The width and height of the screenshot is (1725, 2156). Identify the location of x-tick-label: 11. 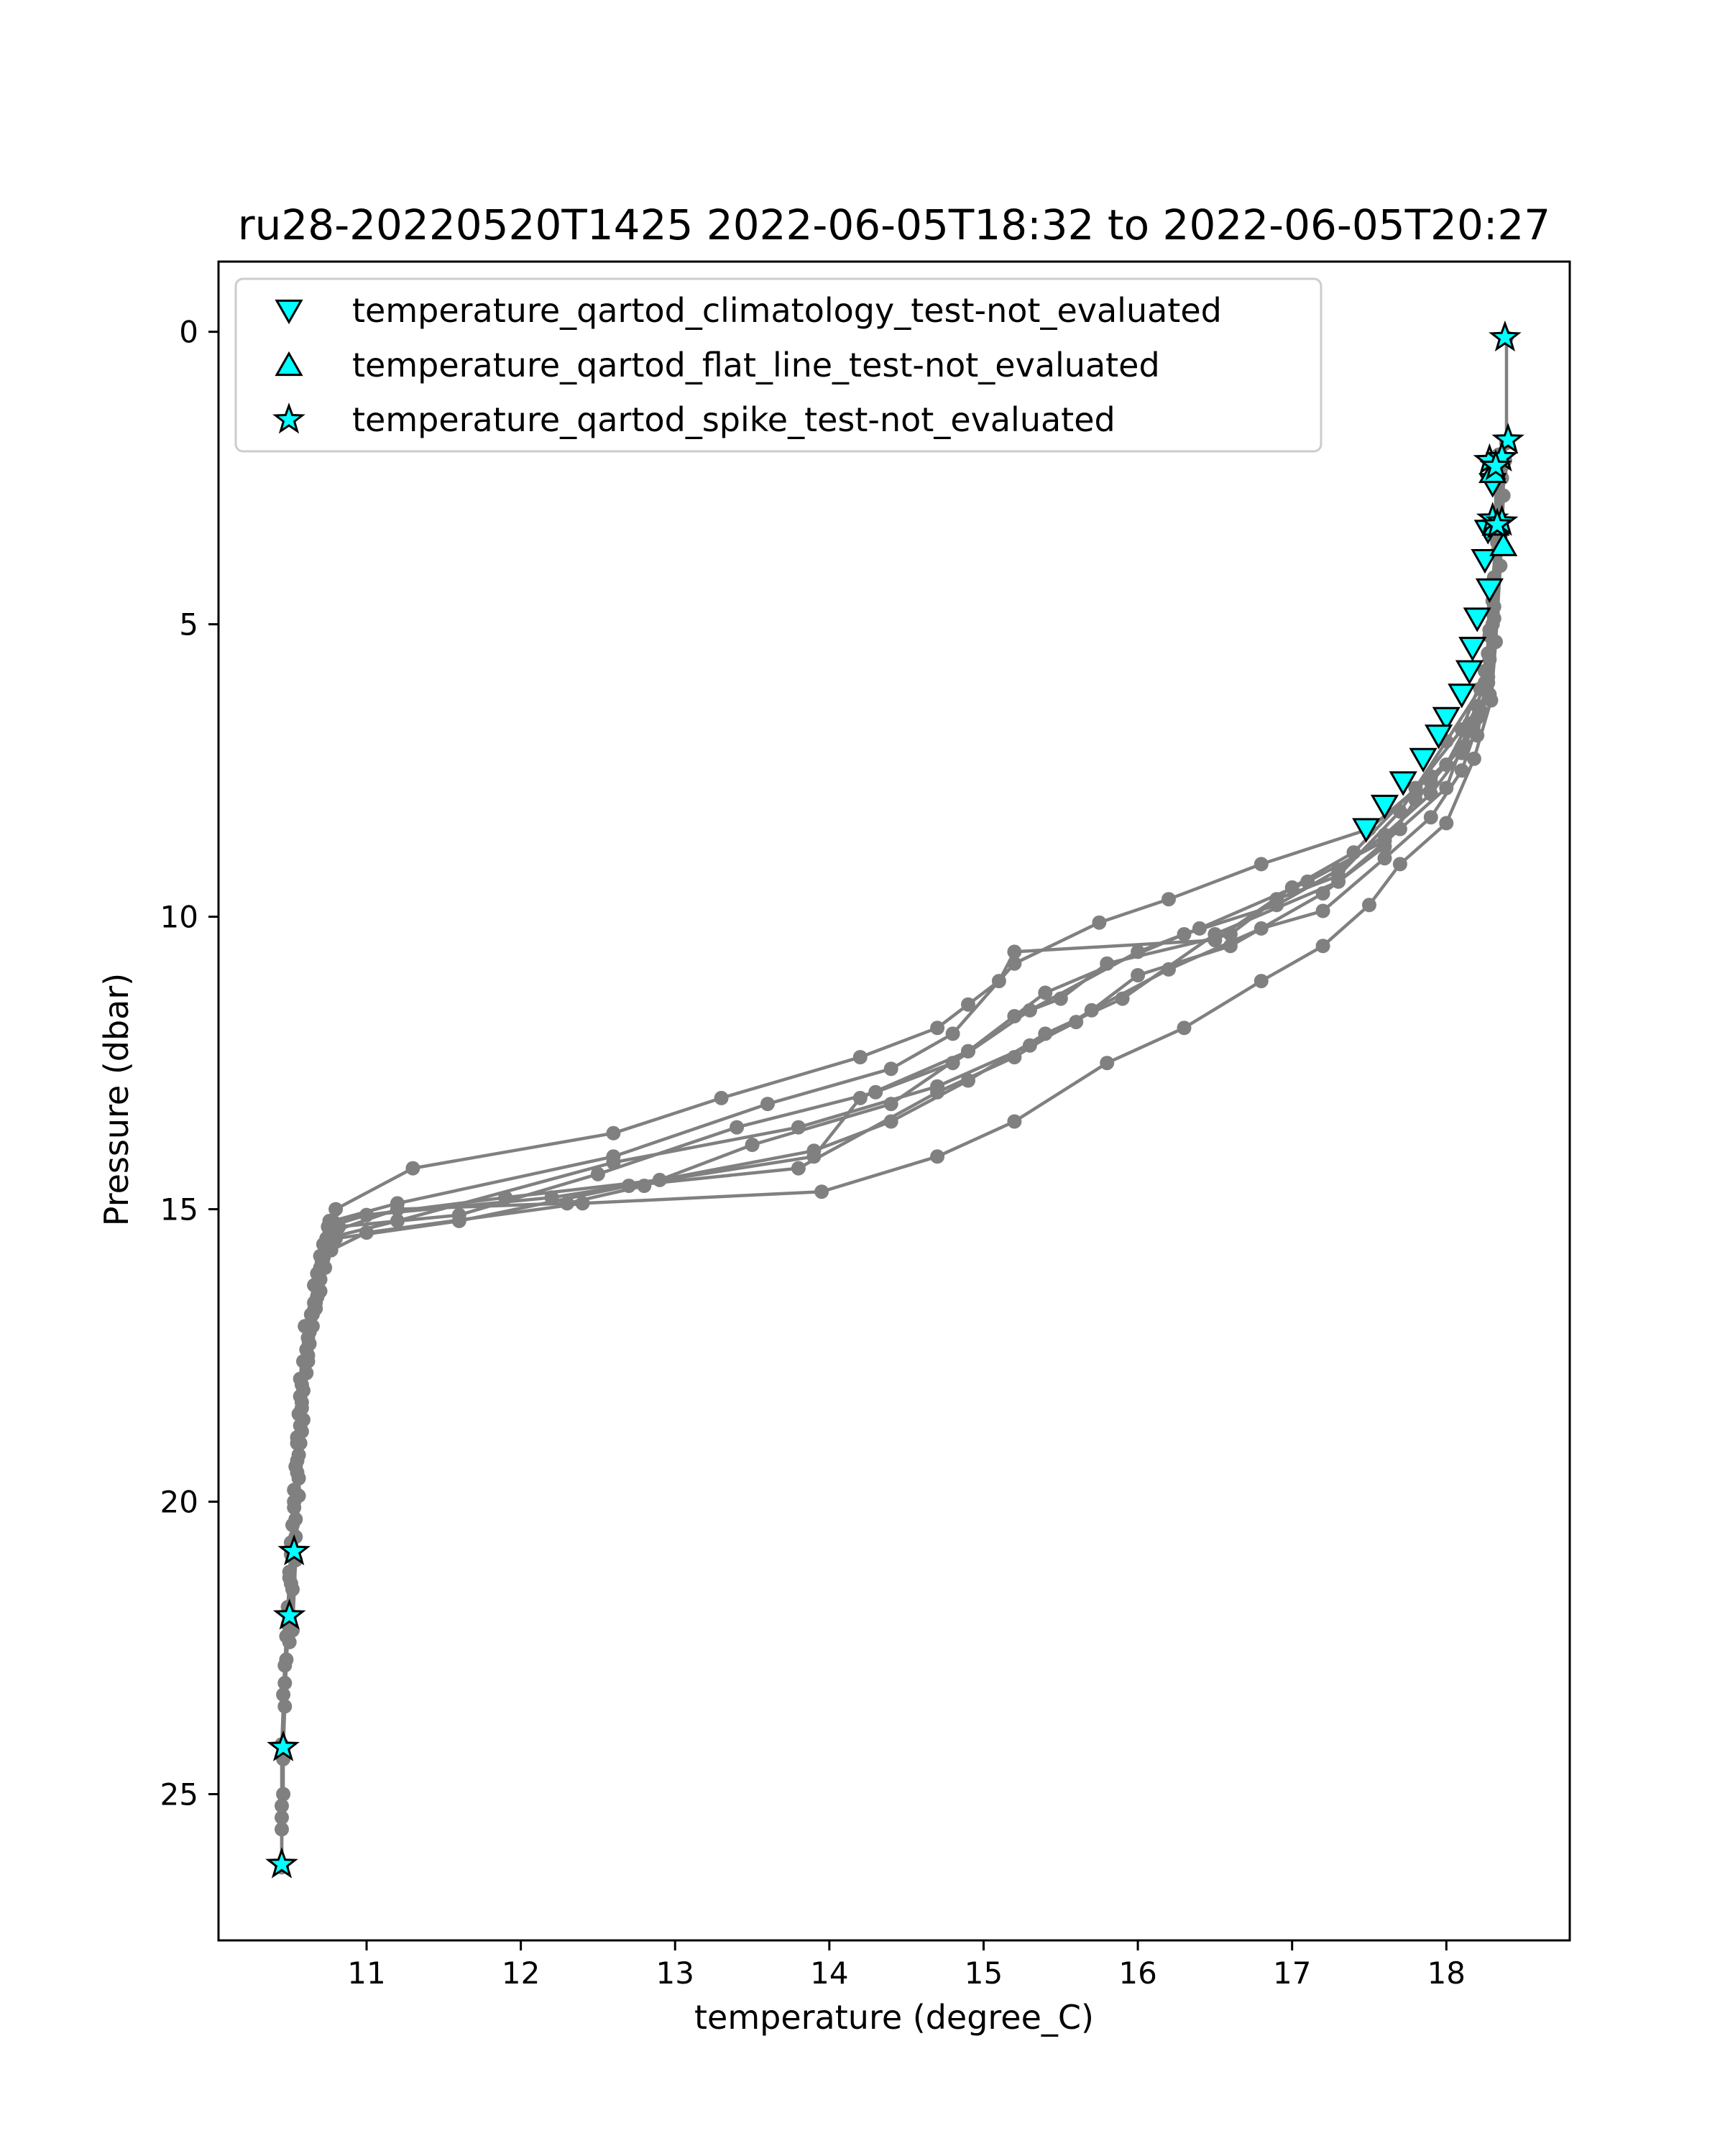
(366, 1973).